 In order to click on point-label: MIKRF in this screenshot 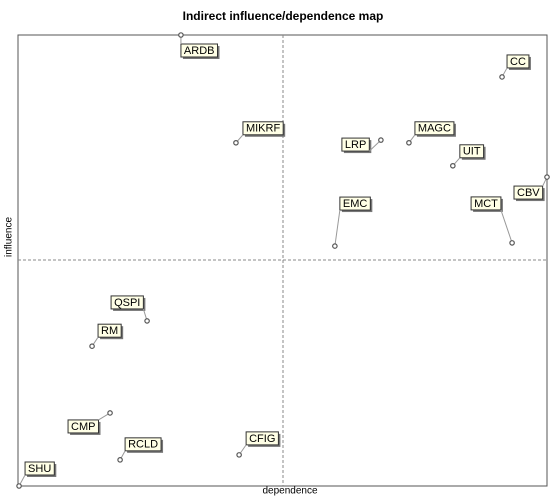, I will do `click(263, 129)`.